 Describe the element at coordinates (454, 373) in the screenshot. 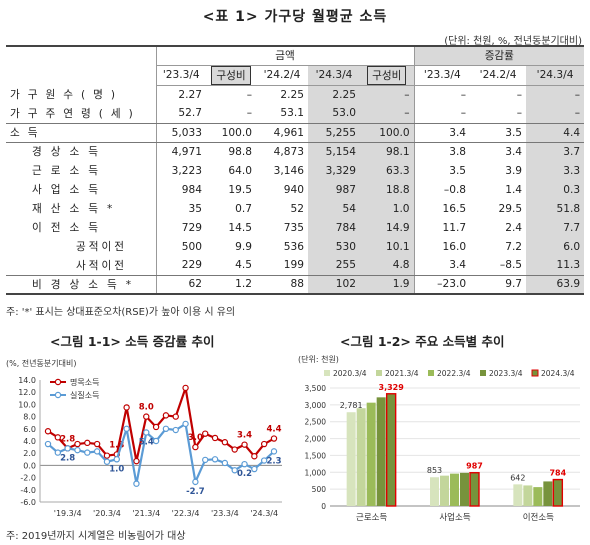

I see `chart2-legend-label: 2022.3/4` at that location.